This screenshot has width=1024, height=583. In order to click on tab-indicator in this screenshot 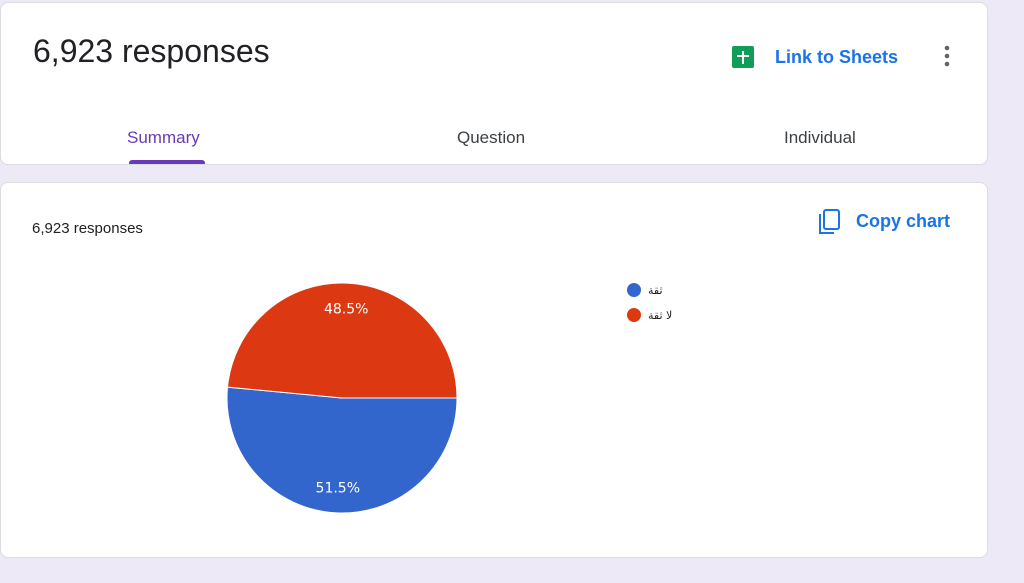, I will do `click(167, 162)`.